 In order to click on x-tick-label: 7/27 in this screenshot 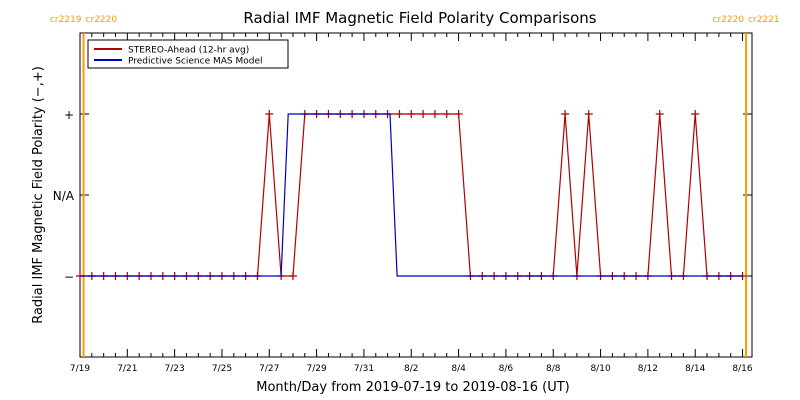, I will do `click(269, 369)`.